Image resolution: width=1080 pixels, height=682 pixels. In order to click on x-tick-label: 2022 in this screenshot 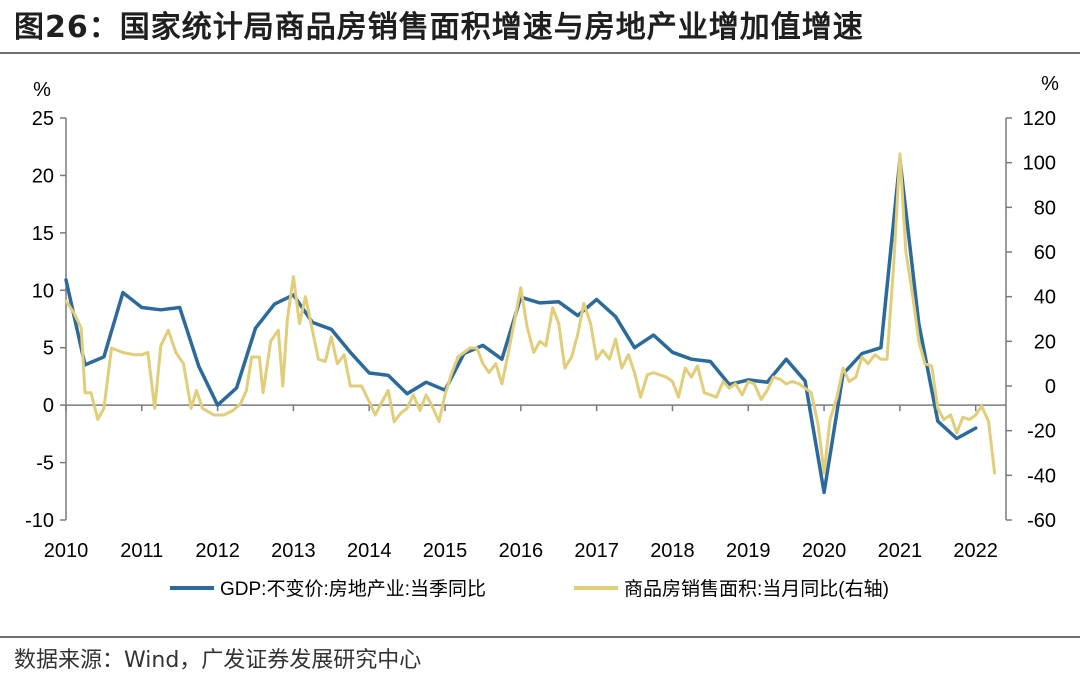, I will do `click(975, 551)`.